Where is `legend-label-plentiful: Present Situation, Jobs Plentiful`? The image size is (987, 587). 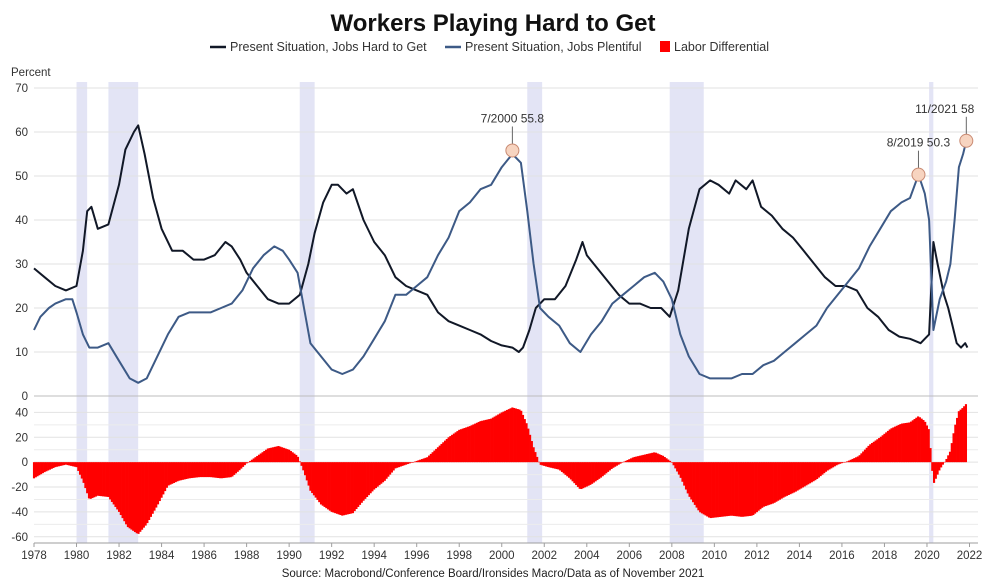
legend-label-plentiful: Present Situation, Jobs Plentiful is located at coordinates (553, 47).